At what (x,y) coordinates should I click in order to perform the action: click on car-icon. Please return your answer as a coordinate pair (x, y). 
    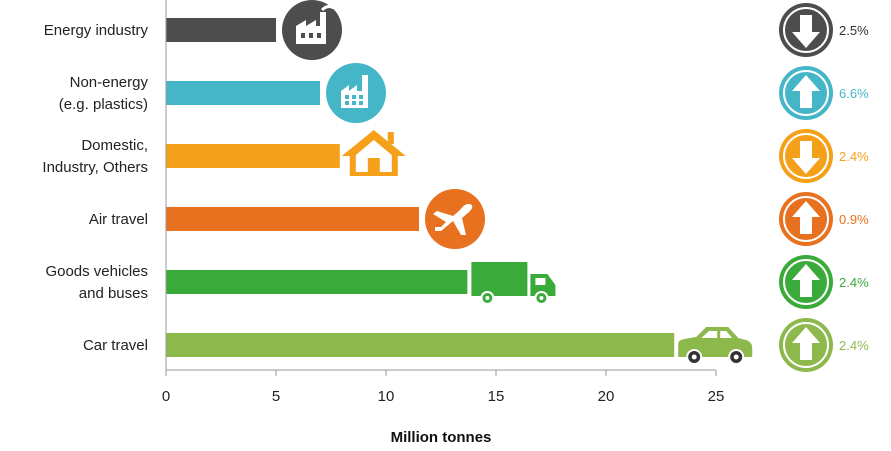
    Looking at the image, I should click on (715, 346).